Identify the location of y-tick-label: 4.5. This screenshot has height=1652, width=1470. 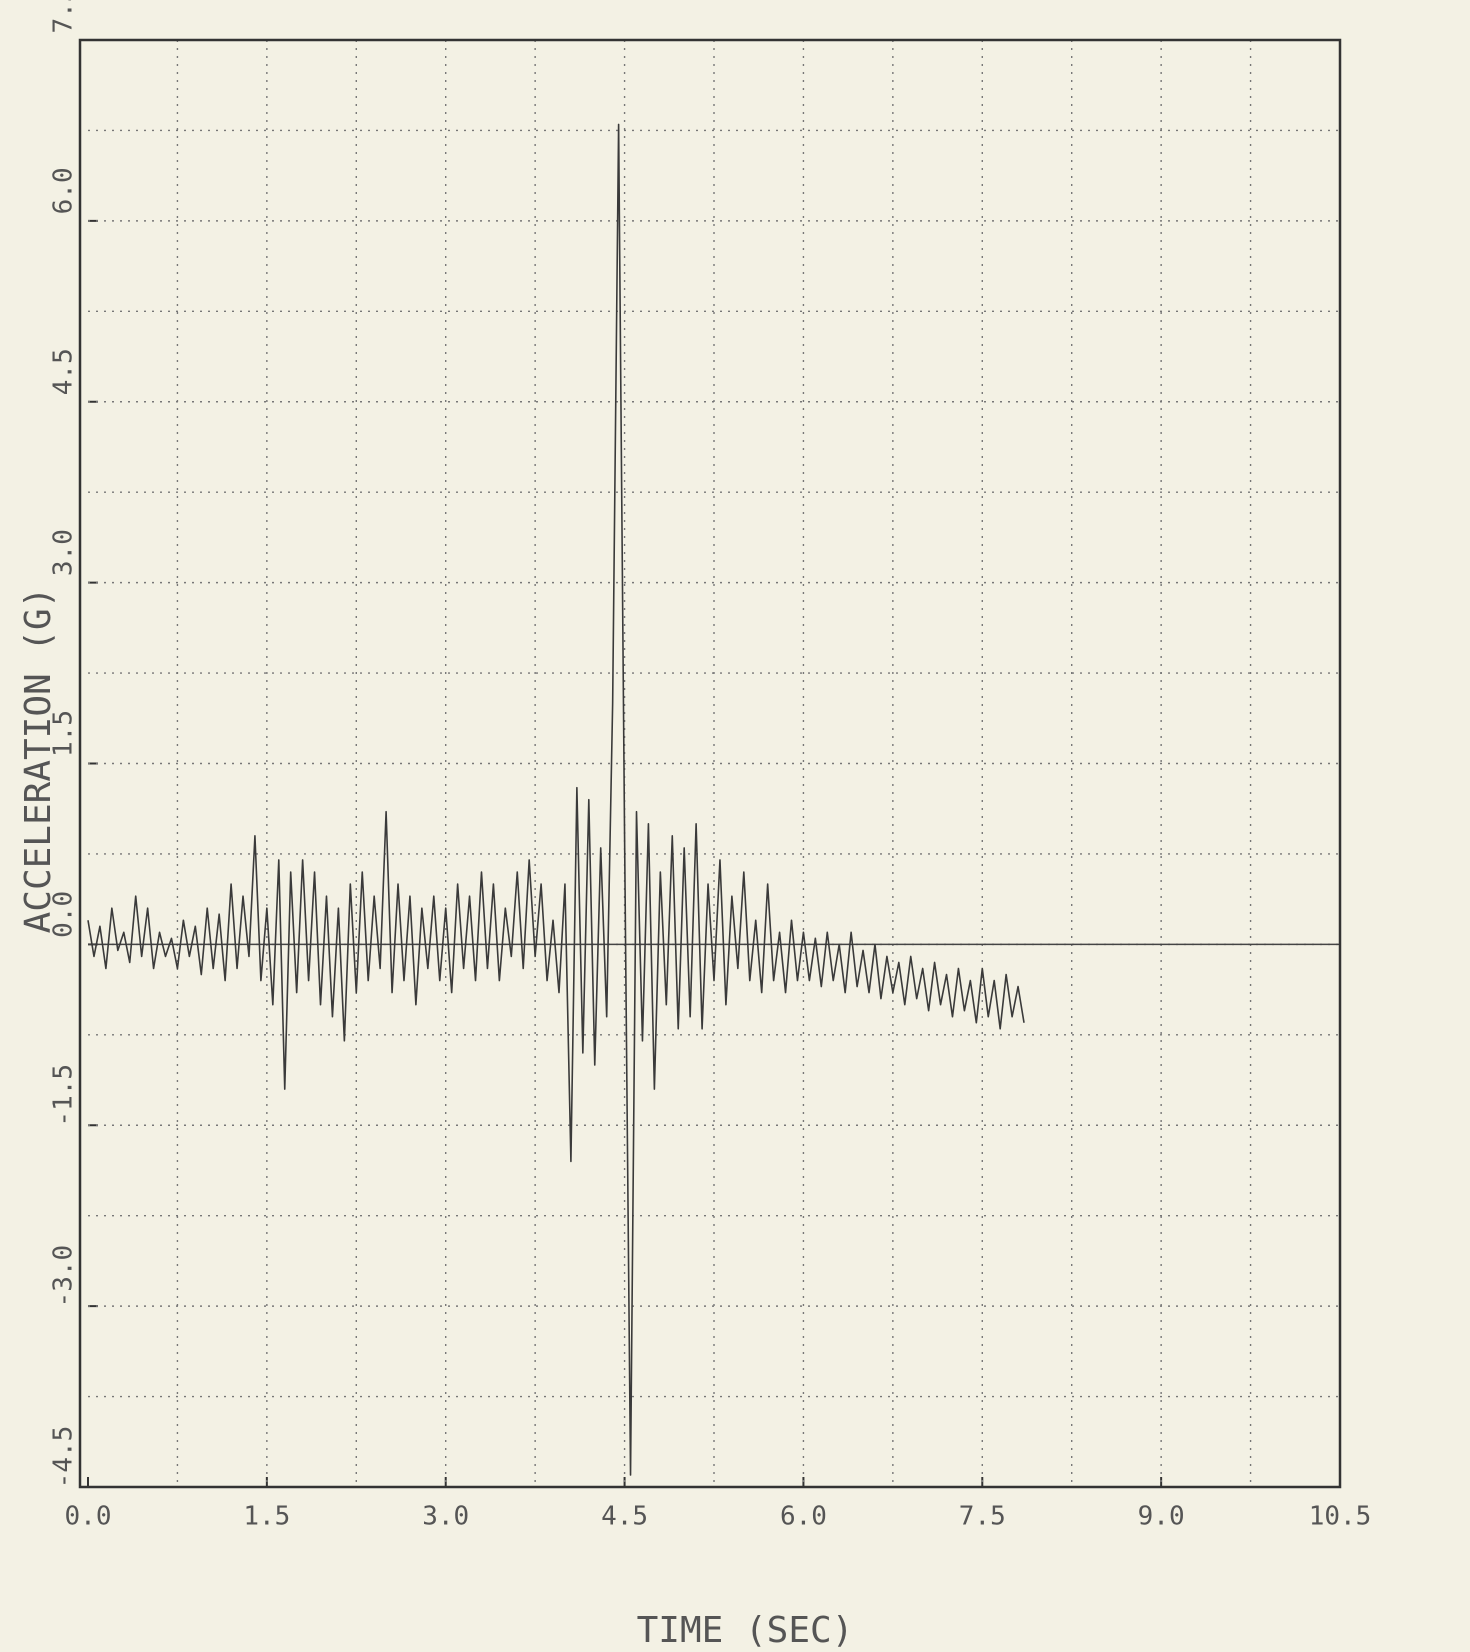
(64, 371).